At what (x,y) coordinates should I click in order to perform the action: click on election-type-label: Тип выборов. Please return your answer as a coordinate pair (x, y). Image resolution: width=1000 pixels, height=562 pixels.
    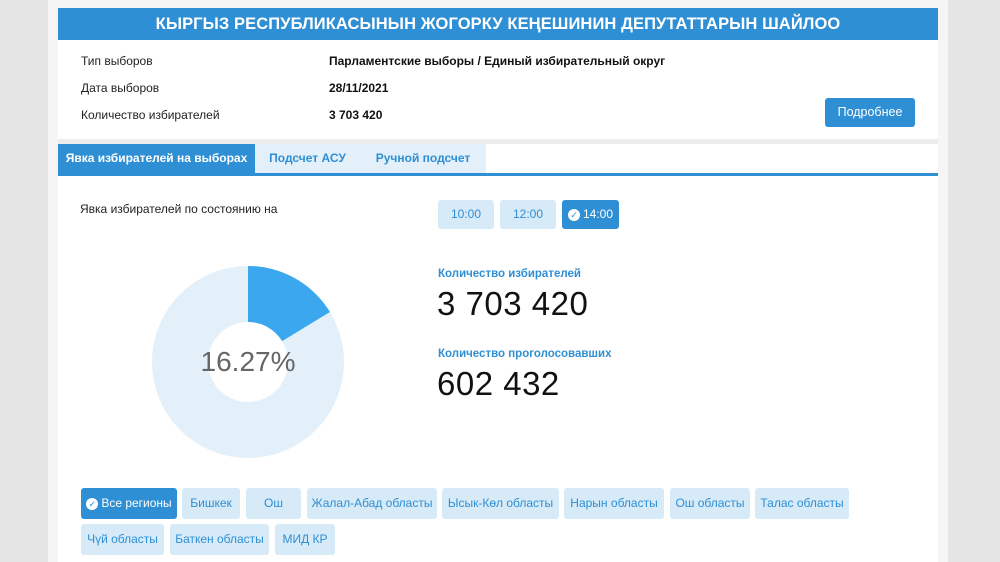
    Looking at the image, I should click on (117, 61).